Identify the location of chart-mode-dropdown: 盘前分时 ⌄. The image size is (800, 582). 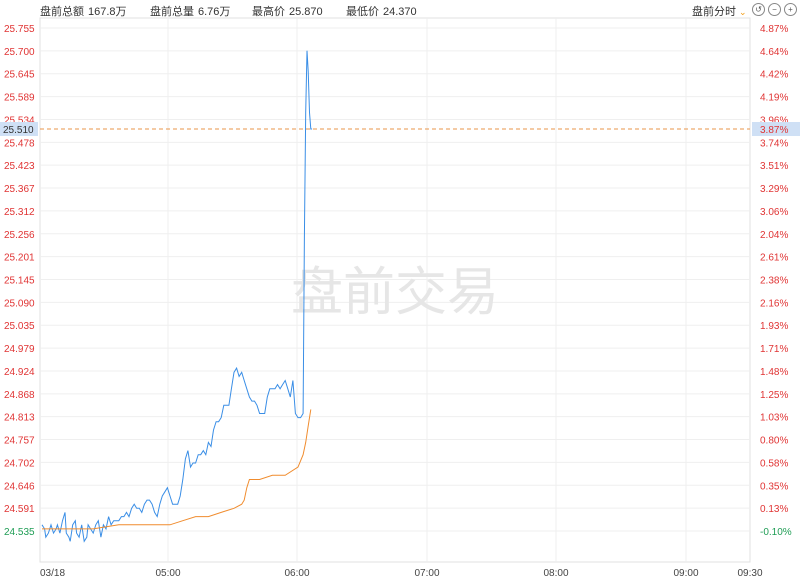
(719, 11).